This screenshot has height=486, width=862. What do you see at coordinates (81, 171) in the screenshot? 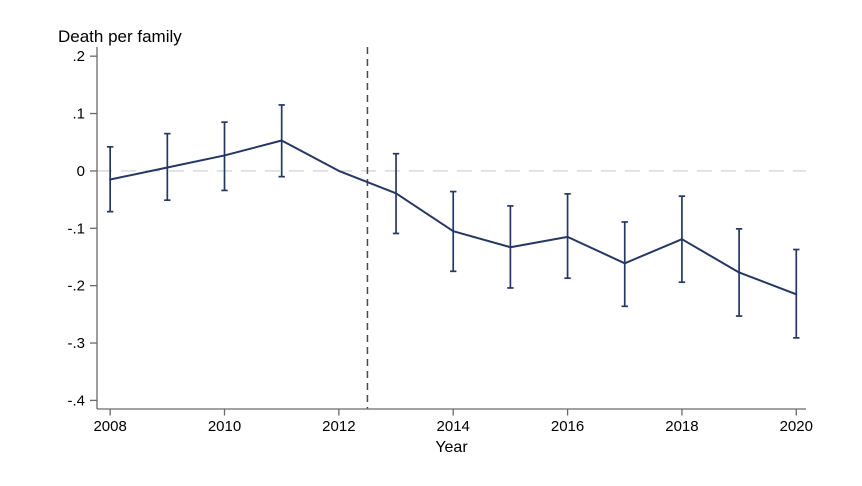
I see `y-tick-label: 0` at bounding box center [81, 171].